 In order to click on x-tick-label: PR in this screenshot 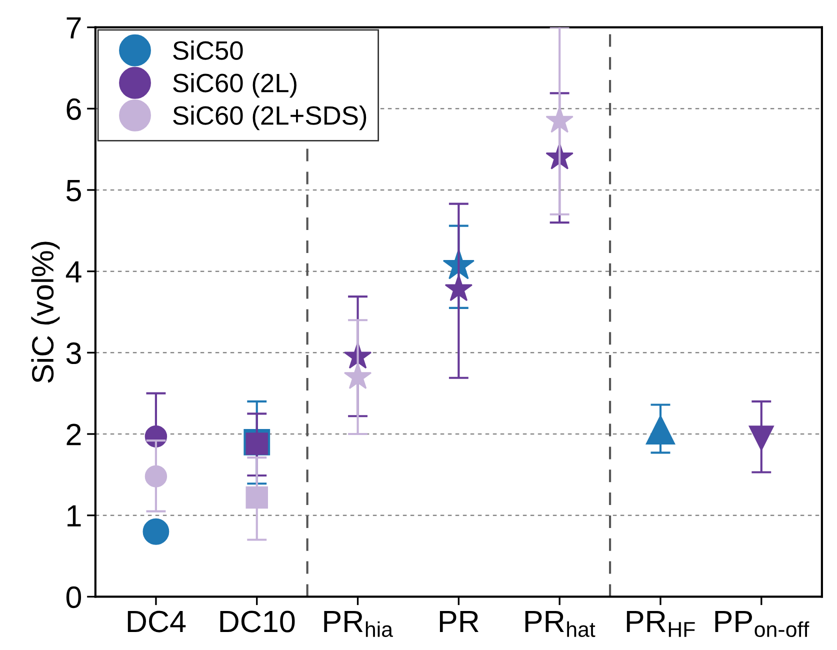, I will do `click(459, 621)`.